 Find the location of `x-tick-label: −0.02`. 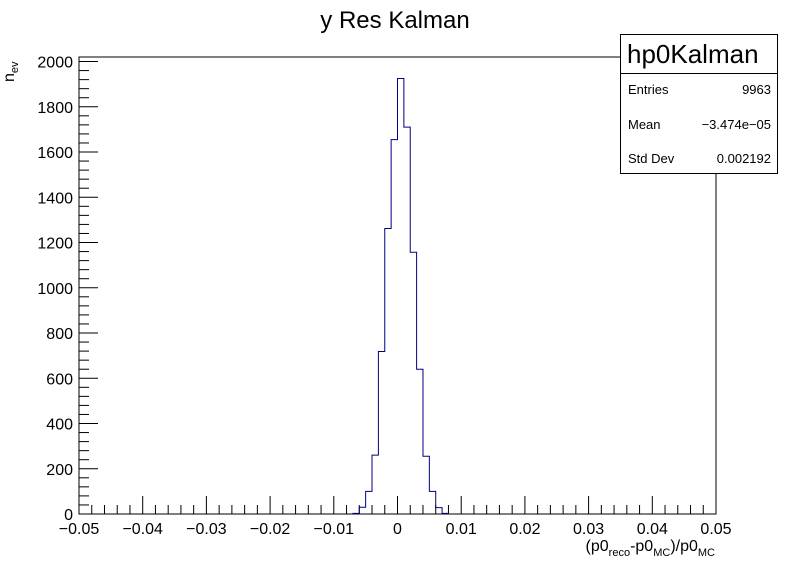

x-tick-label: −0.02 is located at coordinates (270, 529).